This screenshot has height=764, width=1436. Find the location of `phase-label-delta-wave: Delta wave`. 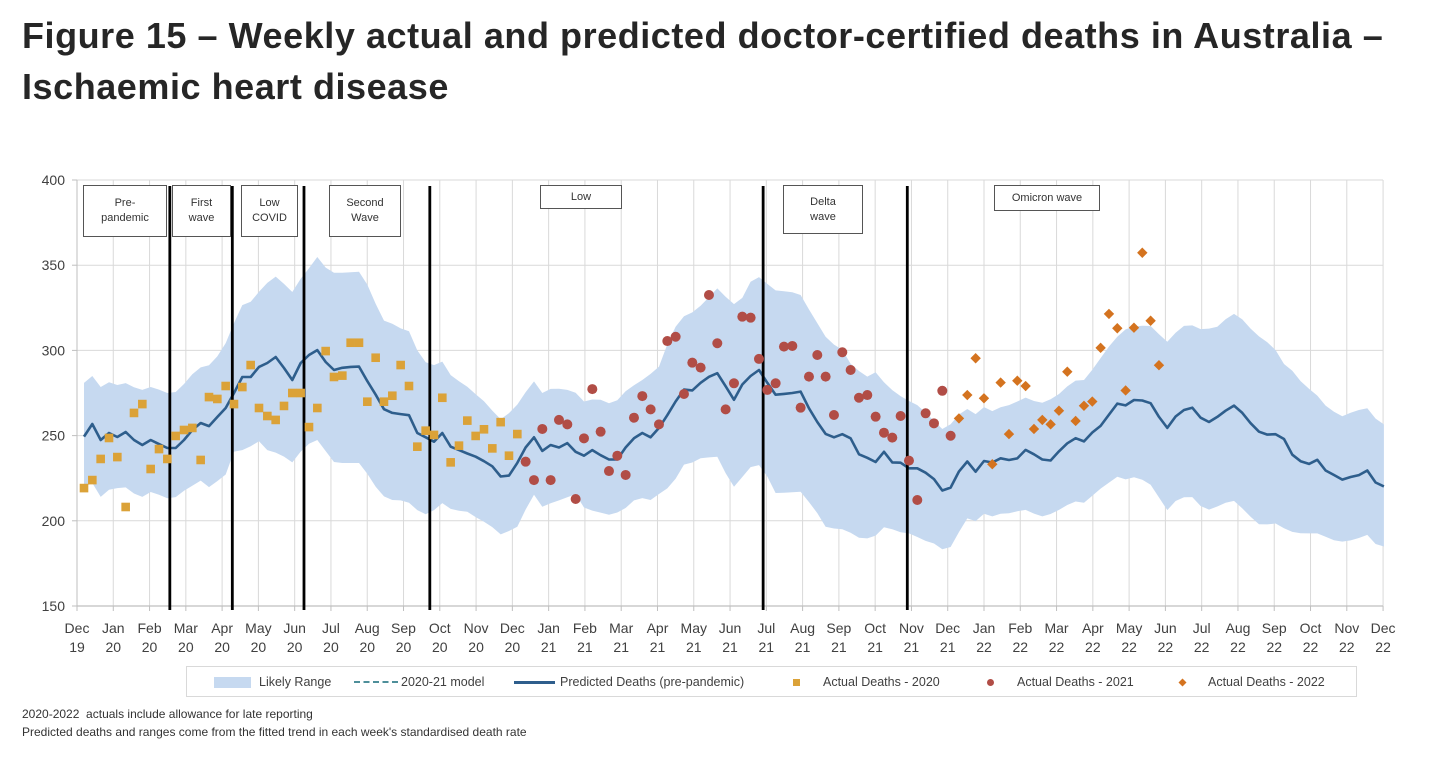

phase-label-delta-wave: Delta wave is located at coordinates (823, 209).